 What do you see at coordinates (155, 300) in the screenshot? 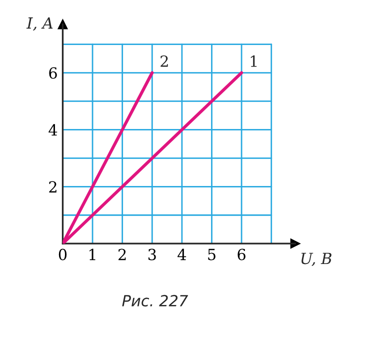
I see `text: Рис. 227` at bounding box center [155, 300].